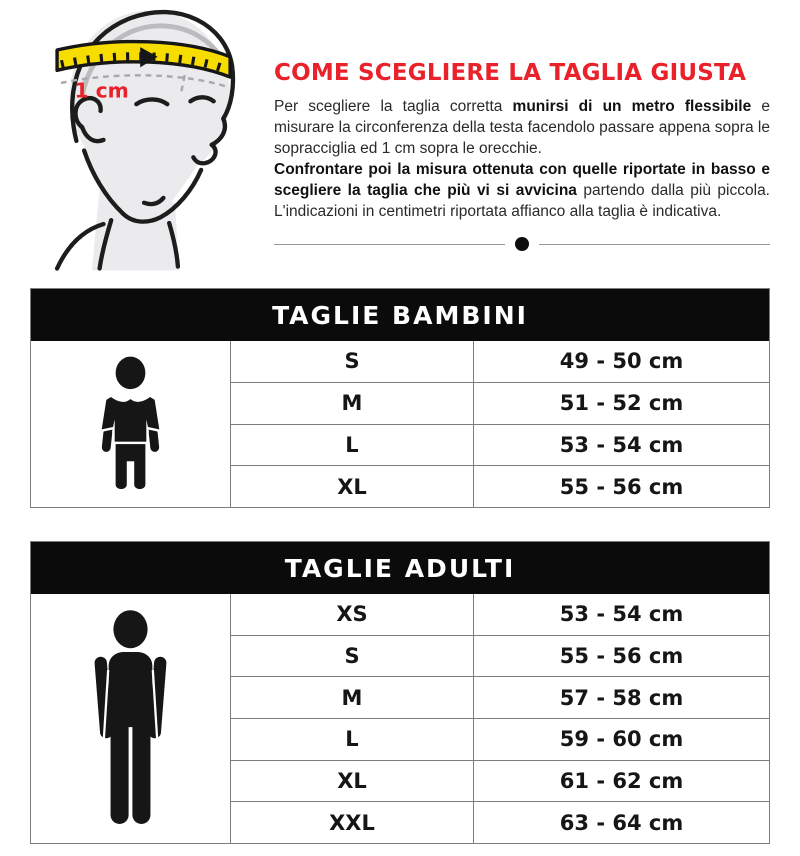  Describe the element at coordinates (500, 822) in the screenshot. I see `size-row: XXL 63 - 64 cm` at that location.